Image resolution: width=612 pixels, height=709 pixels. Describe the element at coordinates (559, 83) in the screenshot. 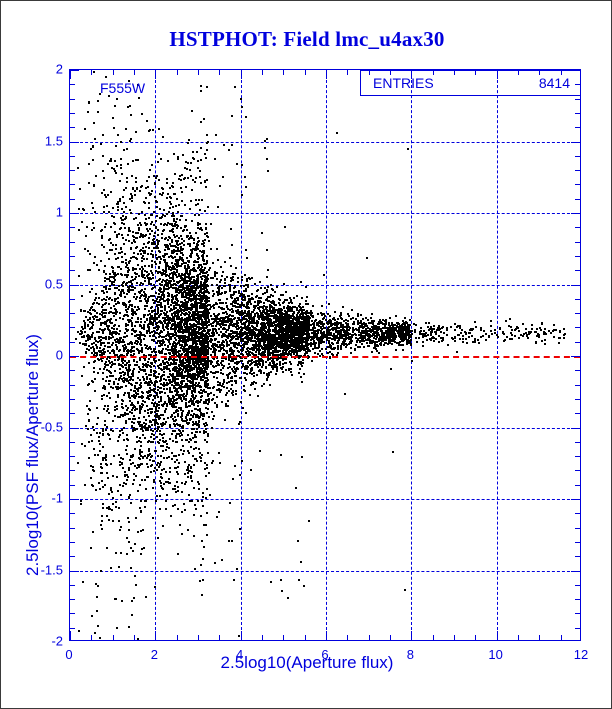

I see `legend-entries-value: 8414` at that location.